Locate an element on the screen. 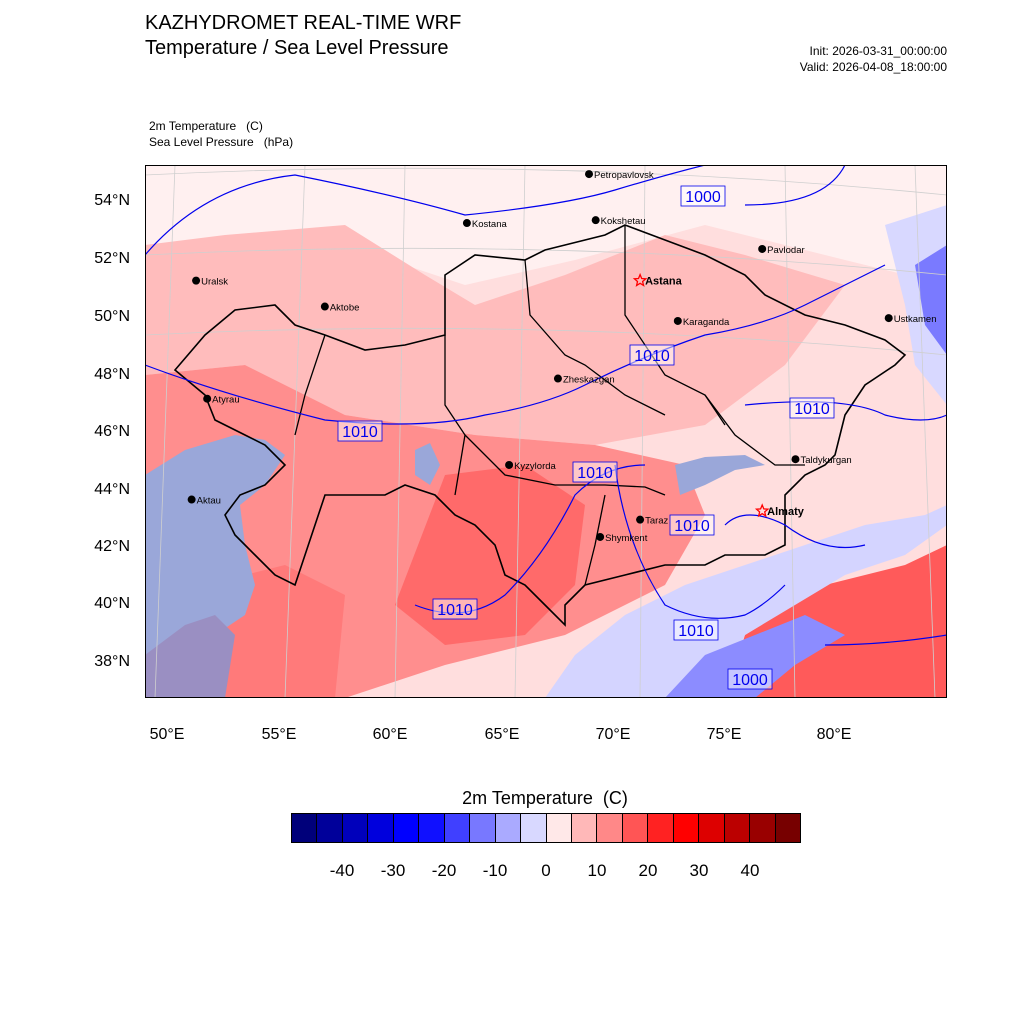 This screenshot has width=1024, height=1024. map-subtitle: Temperature / Sea Level Pressure is located at coordinates (297, 48).